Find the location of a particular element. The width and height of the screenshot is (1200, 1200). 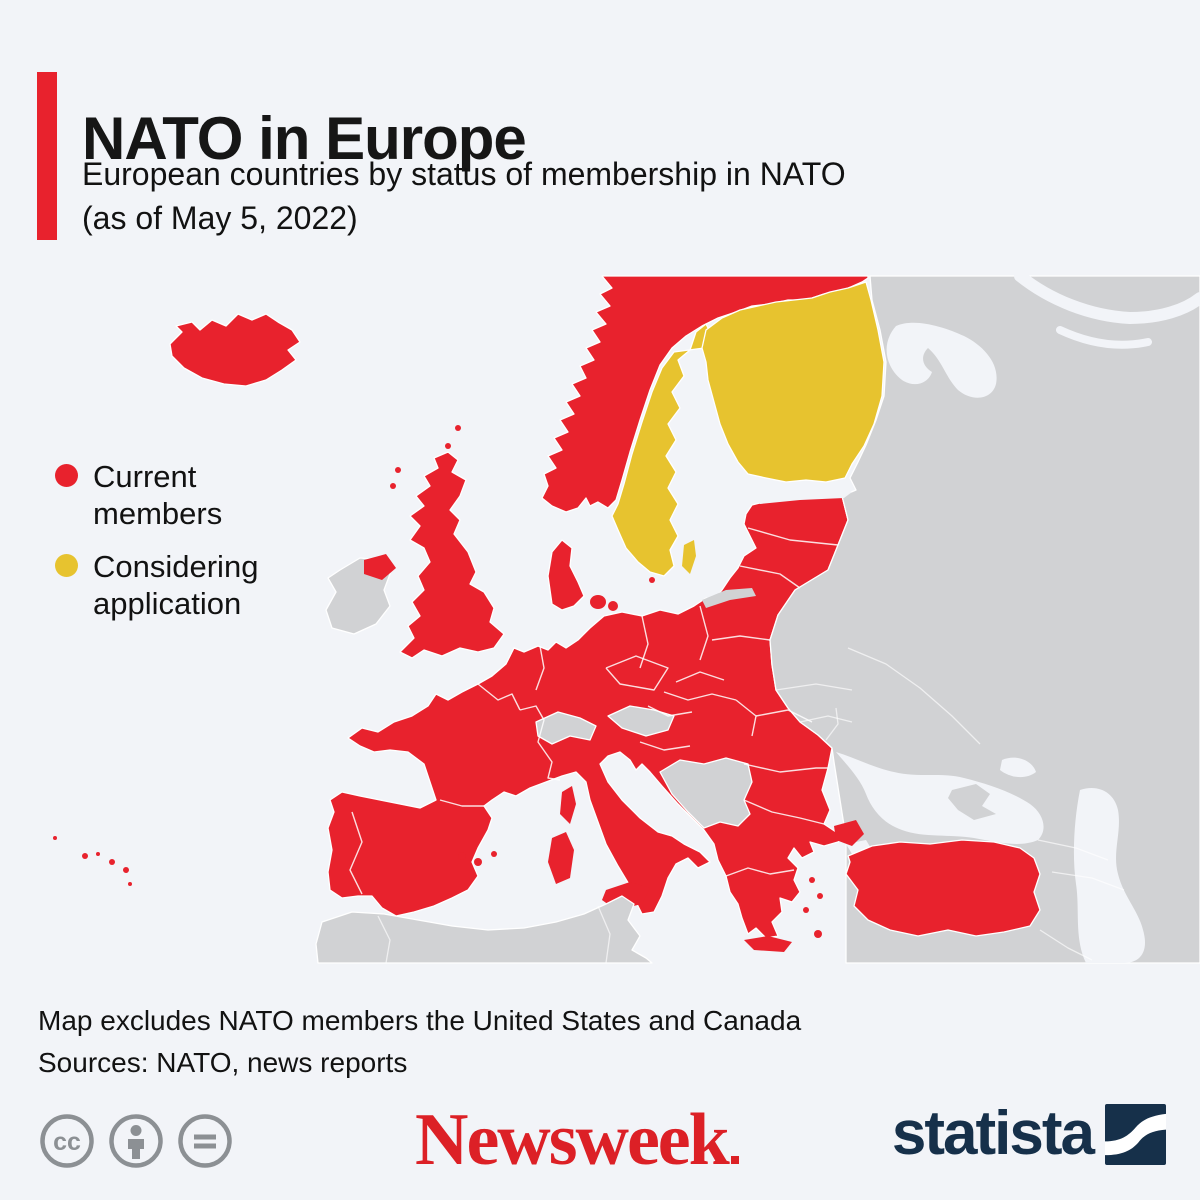

island-sardinia is located at coordinates (561, 858).